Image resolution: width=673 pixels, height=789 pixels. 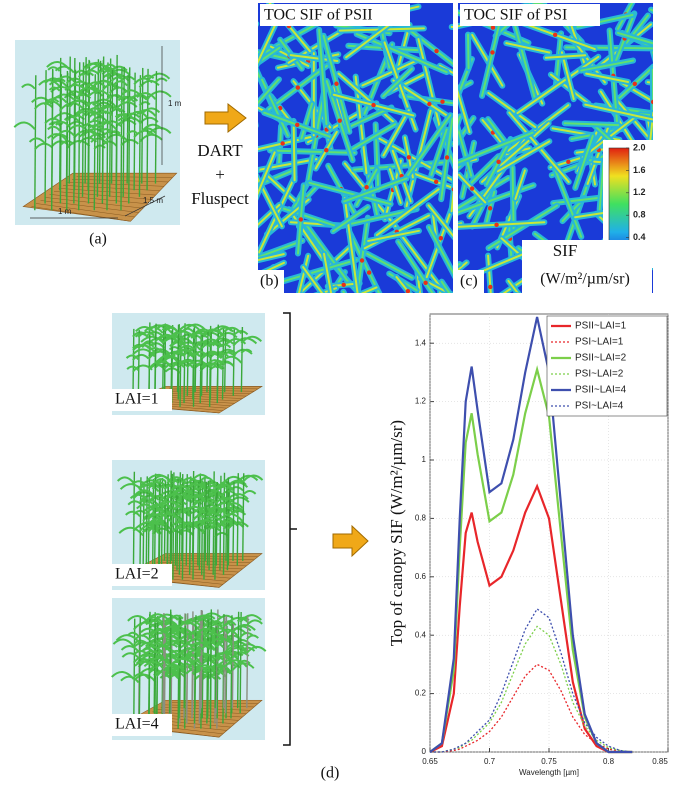 What do you see at coordinates (269, 281) in the screenshot?
I see `map-label: (b)` at bounding box center [269, 281].